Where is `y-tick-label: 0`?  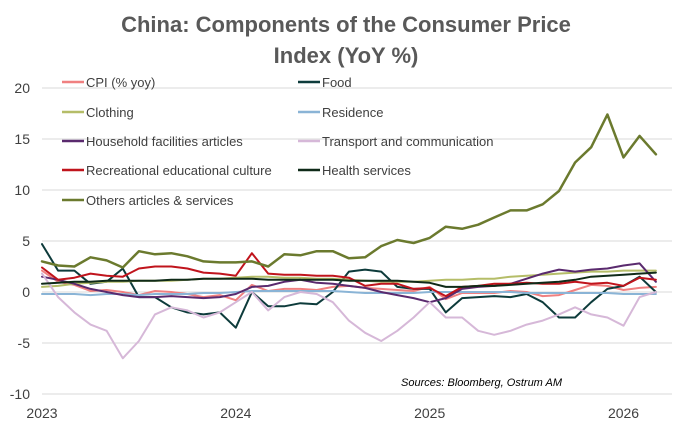
y-tick-label: 0 is located at coordinates (26, 292).